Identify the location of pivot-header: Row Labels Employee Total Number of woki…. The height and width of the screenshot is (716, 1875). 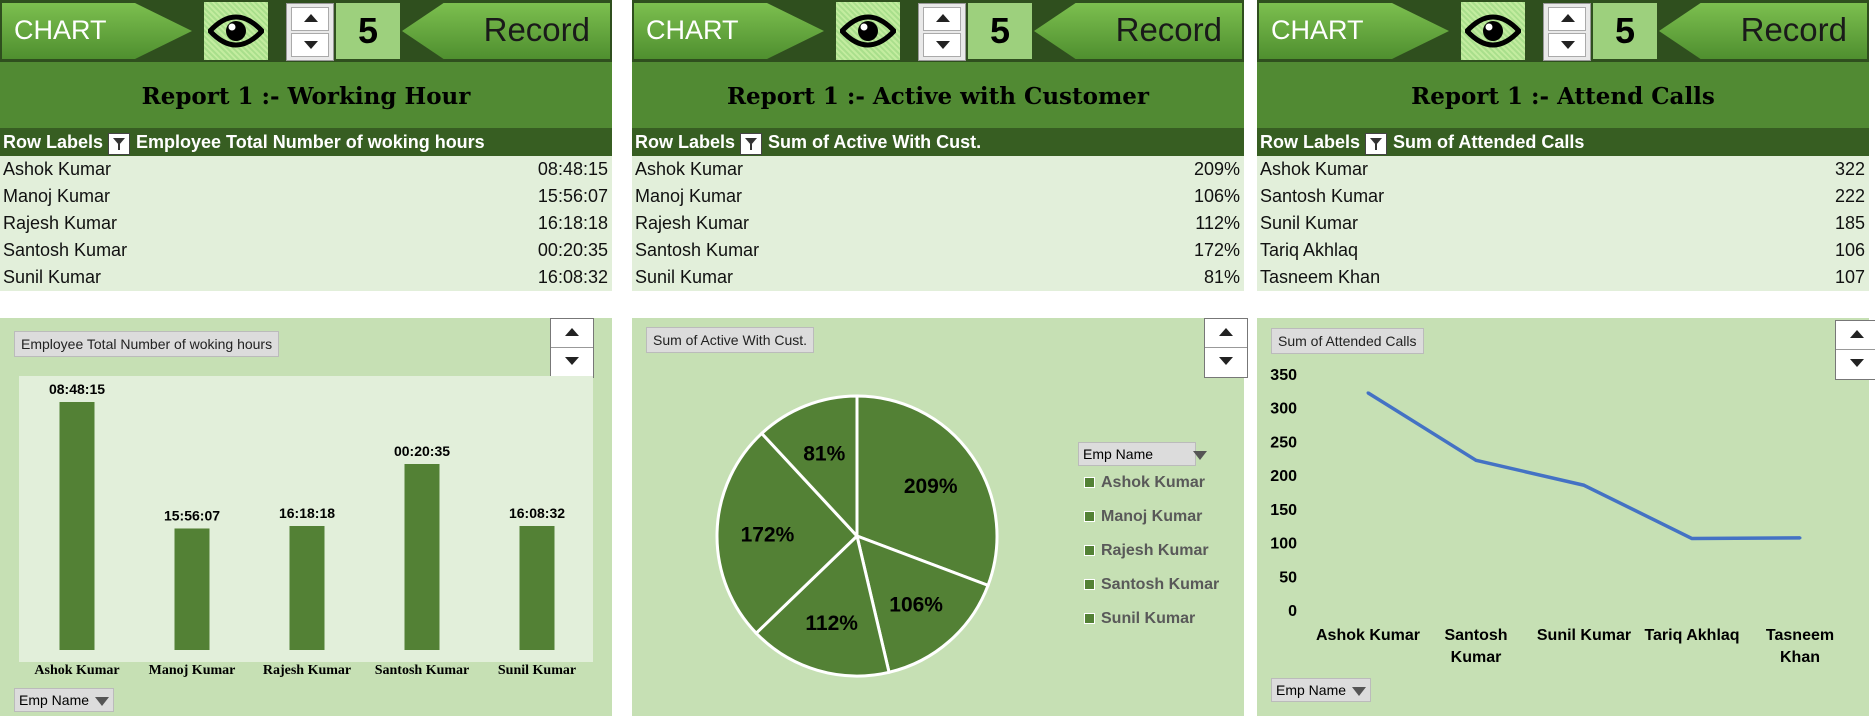
(306, 142).